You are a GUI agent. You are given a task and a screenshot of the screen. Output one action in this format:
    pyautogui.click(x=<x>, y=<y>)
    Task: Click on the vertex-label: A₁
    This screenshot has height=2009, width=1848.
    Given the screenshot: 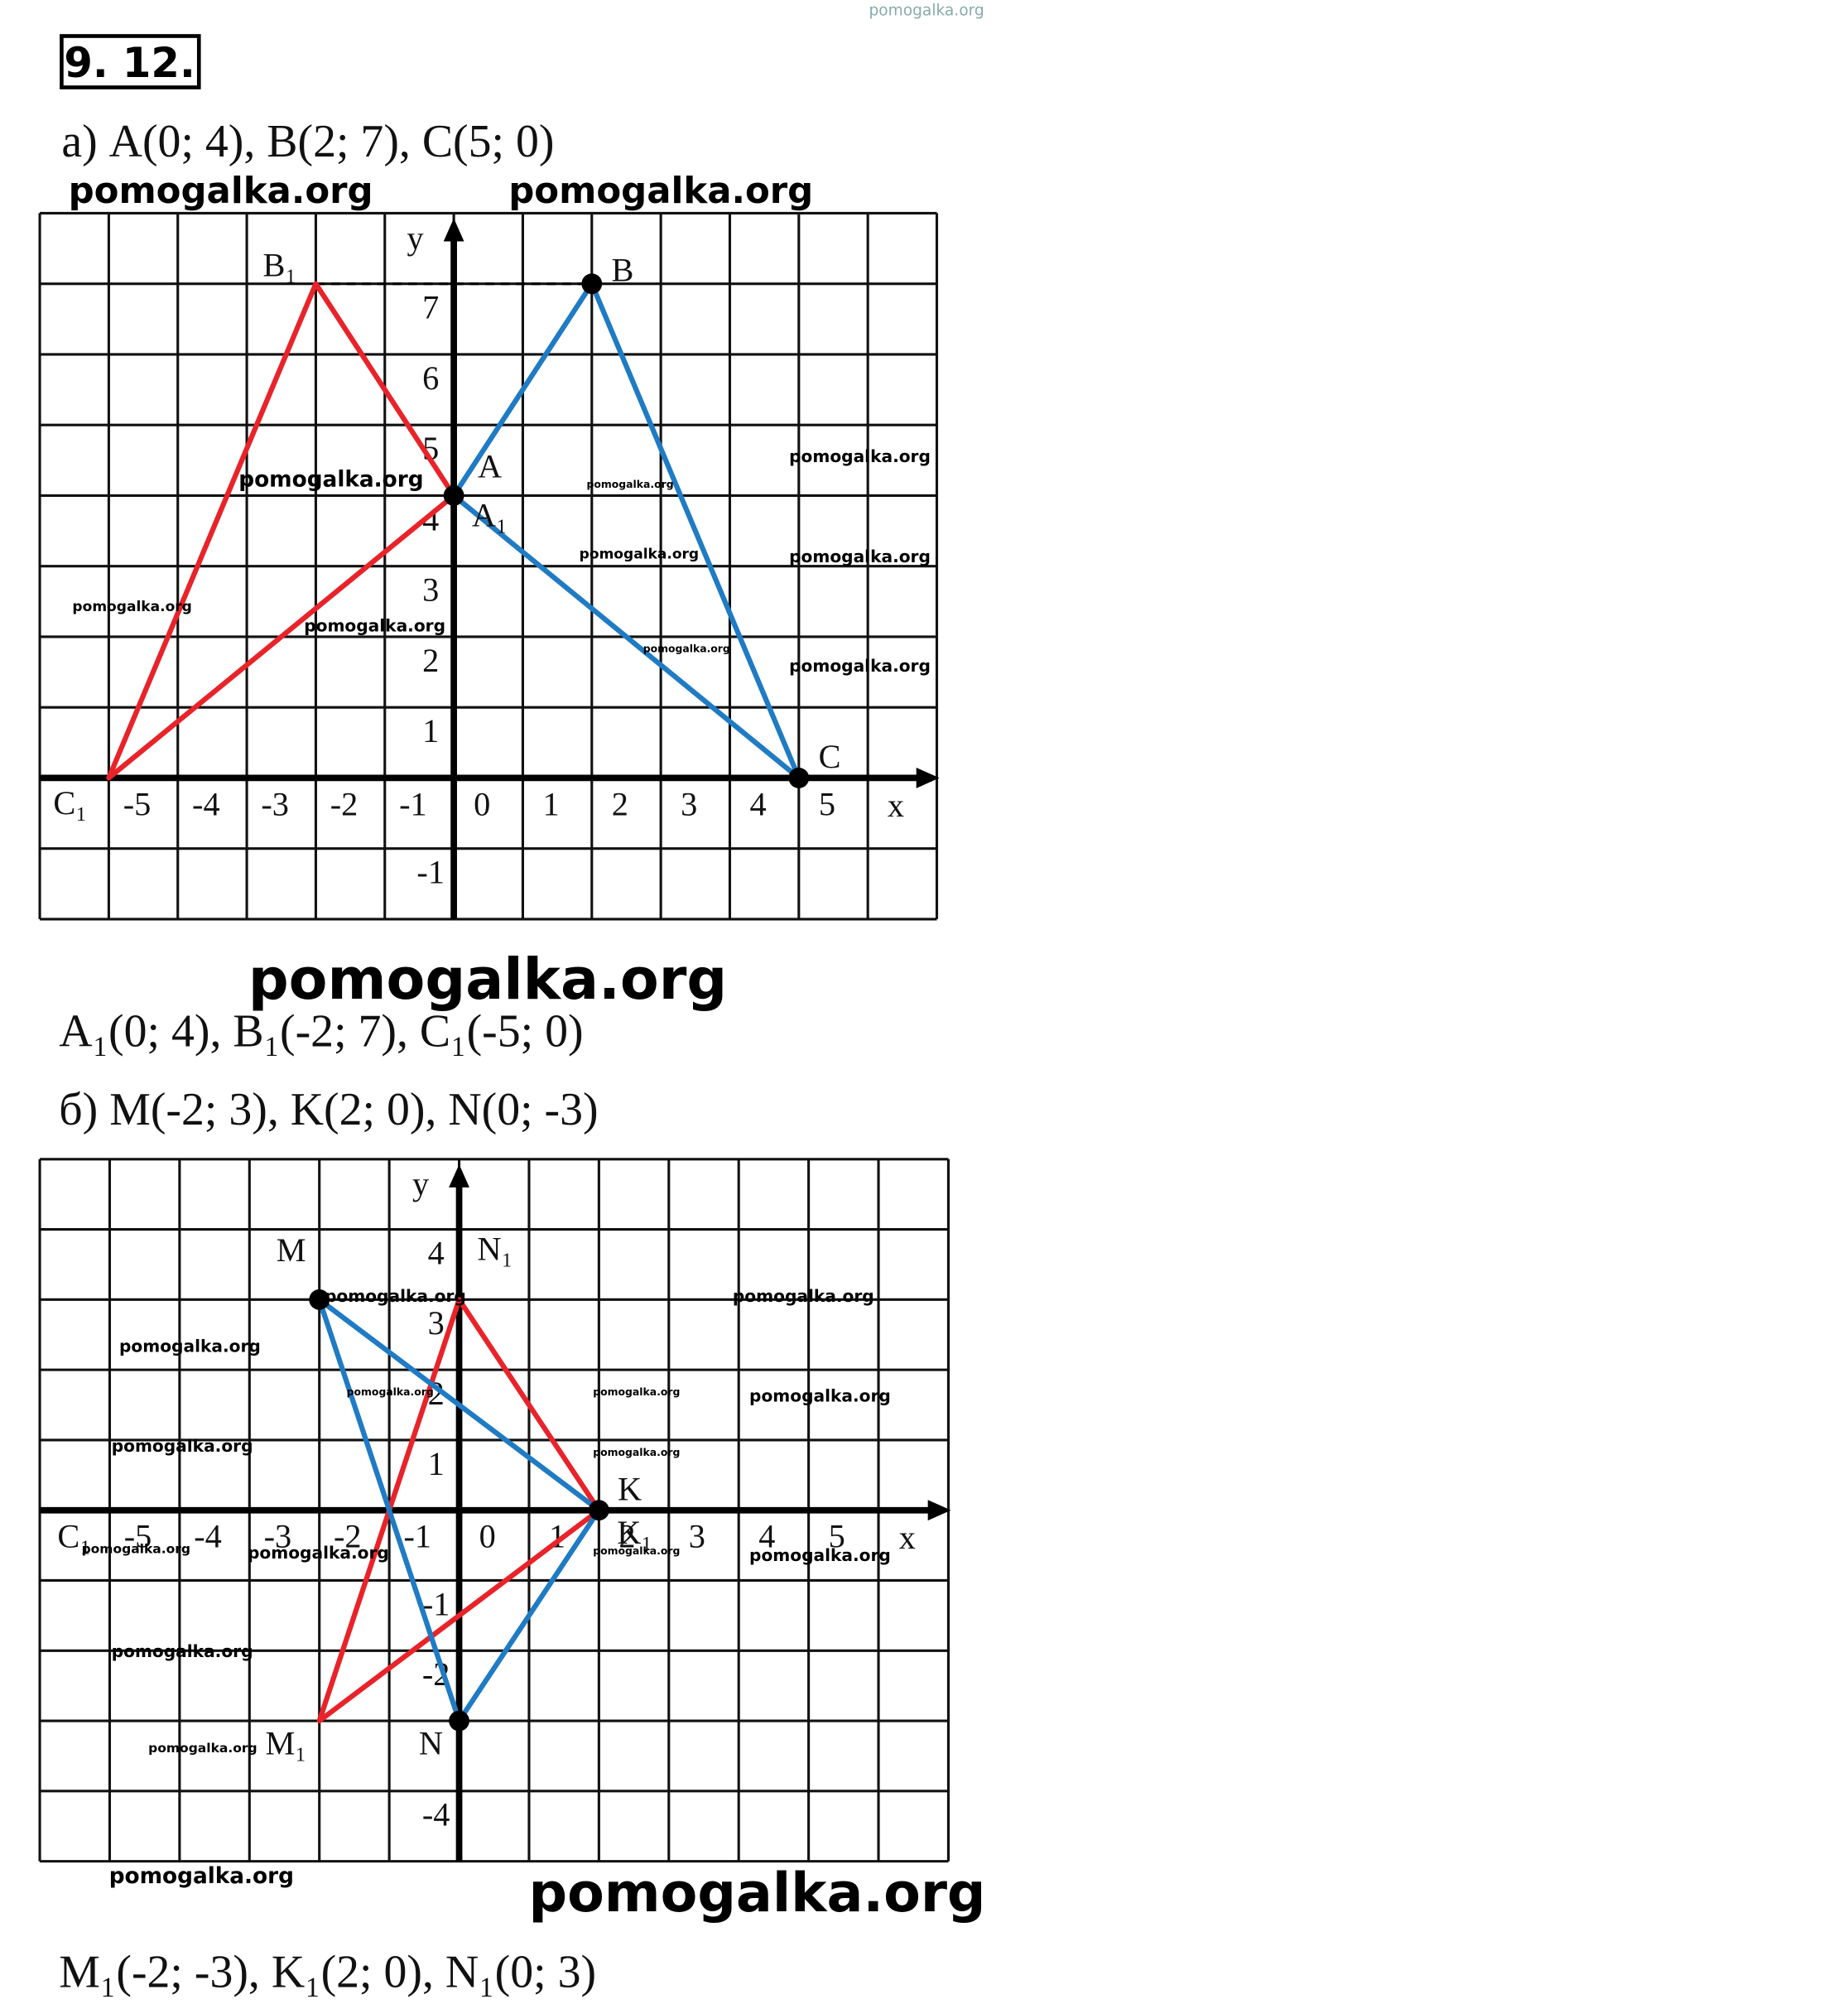 What is the action you would take?
    pyautogui.click(x=490, y=515)
    